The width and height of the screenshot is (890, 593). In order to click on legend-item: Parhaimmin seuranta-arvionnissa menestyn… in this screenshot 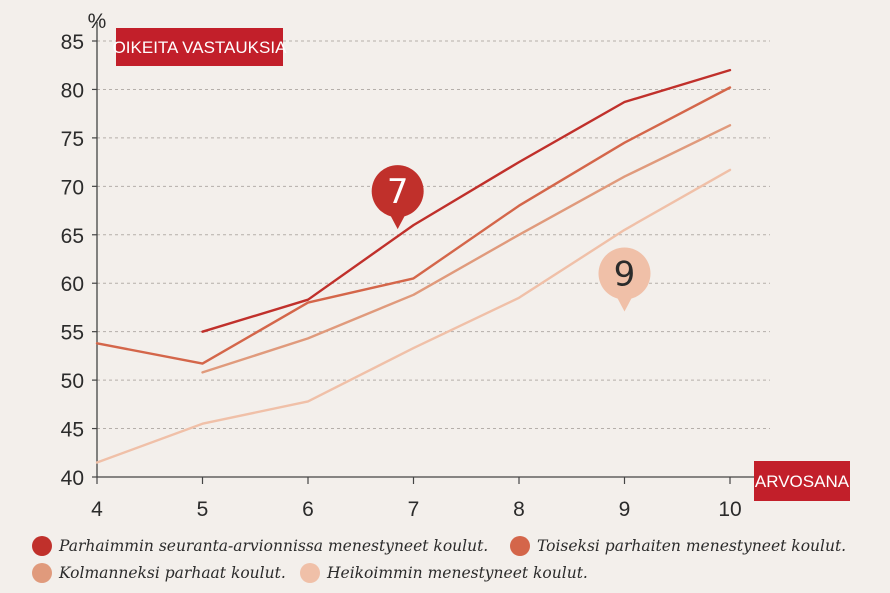, I will do `click(260, 546)`.